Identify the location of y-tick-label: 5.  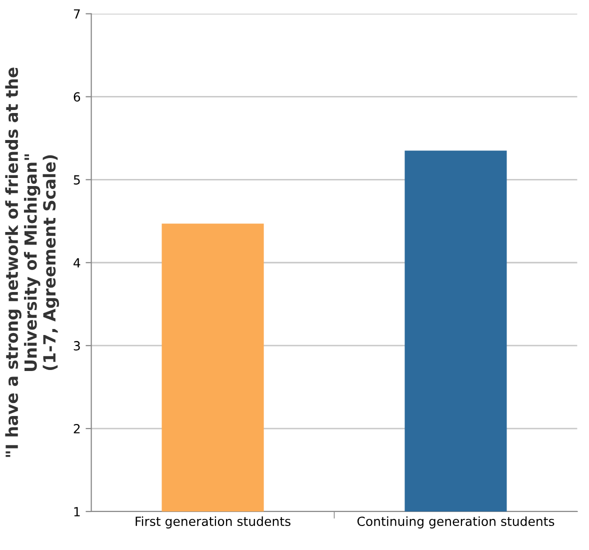
(77, 180).